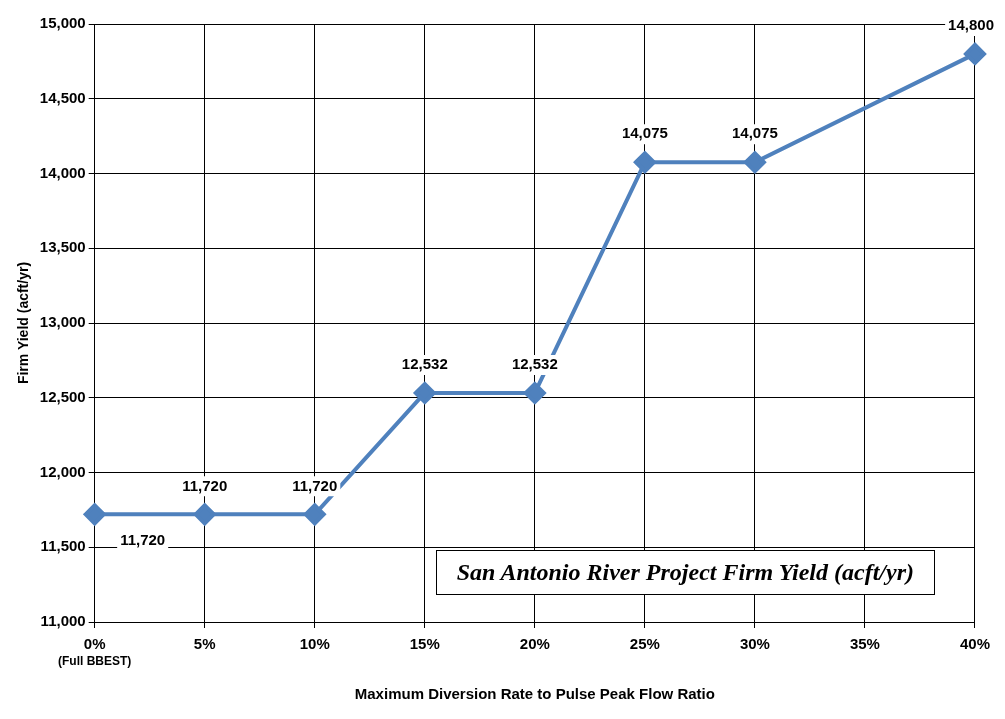 This screenshot has height=719, width=1005. What do you see at coordinates (314, 644) in the screenshot?
I see `x-tick-label: 10%` at bounding box center [314, 644].